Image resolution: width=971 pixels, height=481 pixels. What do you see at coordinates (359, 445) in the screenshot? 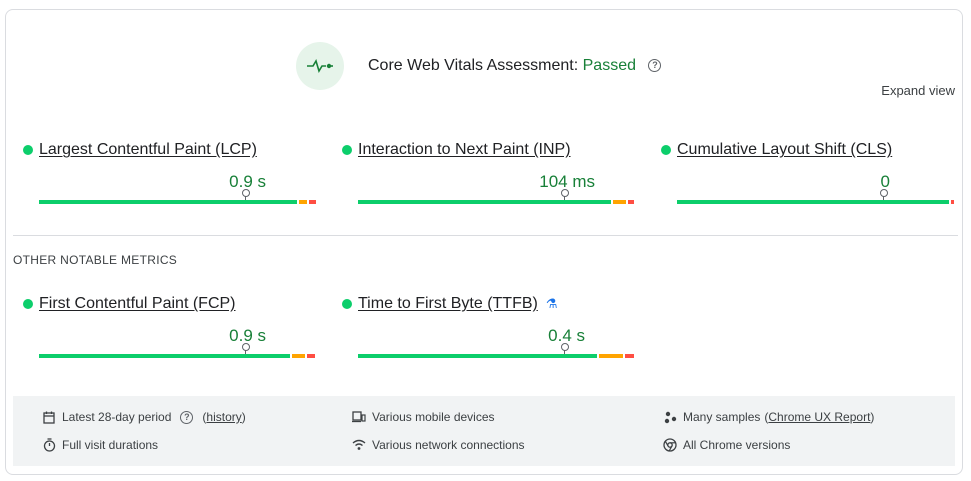
I see `wifi-icon` at bounding box center [359, 445].